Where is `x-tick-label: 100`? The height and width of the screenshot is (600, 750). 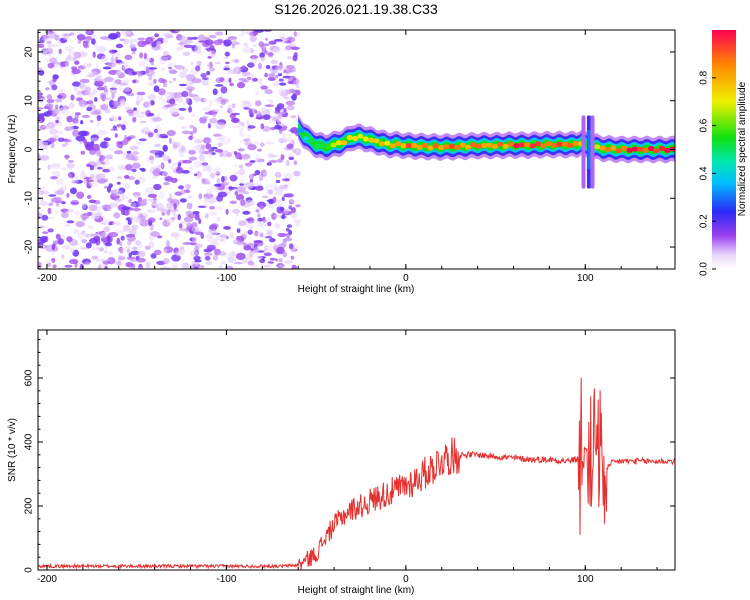 x-tick-label: 100 is located at coordinates (585, 579).